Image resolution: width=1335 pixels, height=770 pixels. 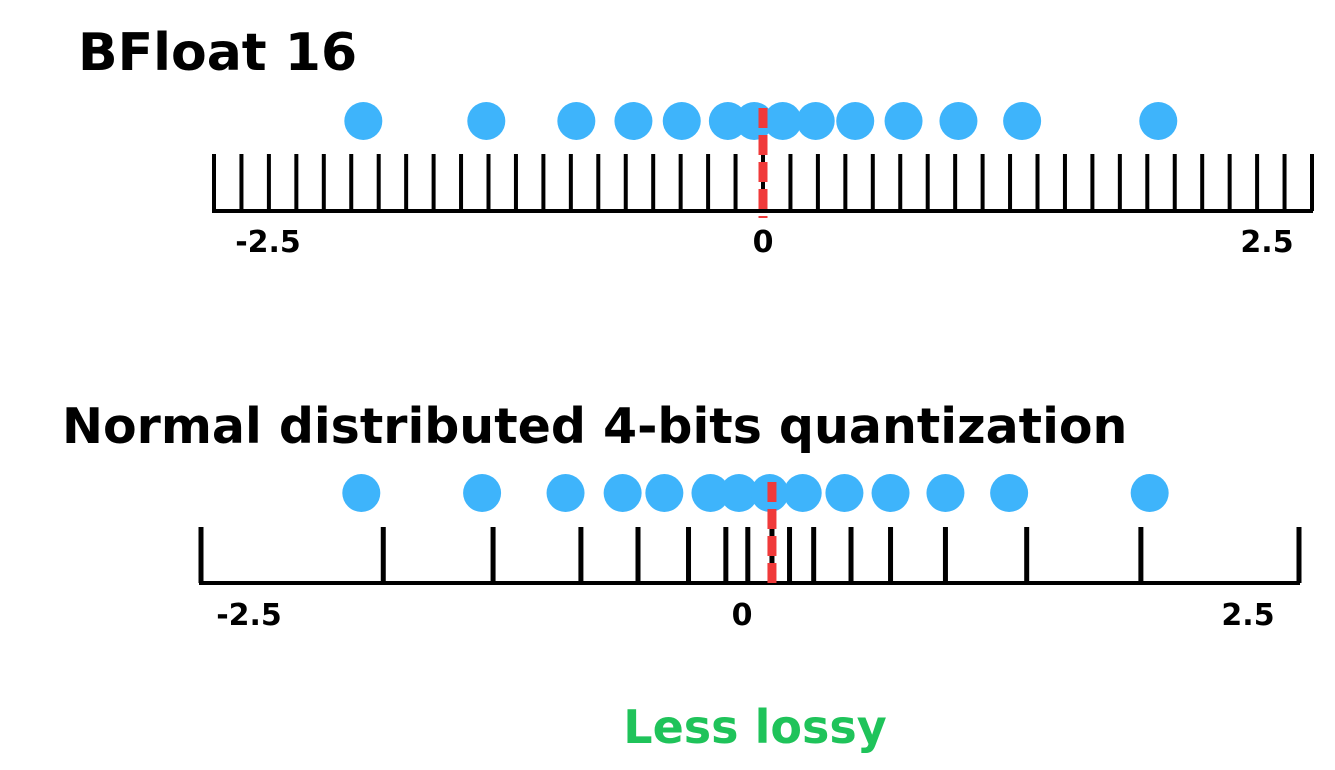 I want to click on tick-label-max-bfloat16: 2.5, so click(x=1266, y=242).